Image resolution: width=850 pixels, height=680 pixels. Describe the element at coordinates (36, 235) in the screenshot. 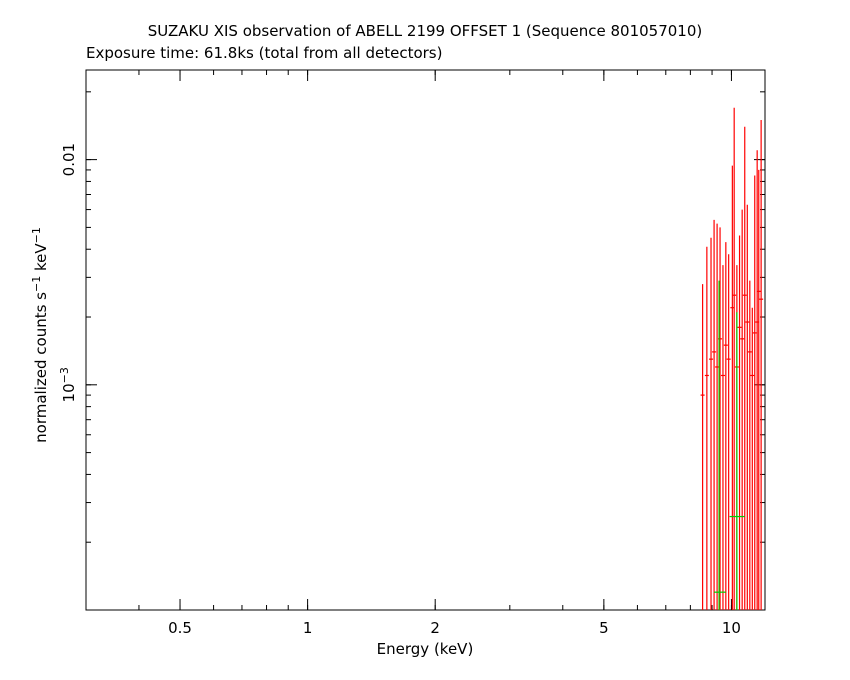

I see `y-axis-label-exp2: −1` at that location.